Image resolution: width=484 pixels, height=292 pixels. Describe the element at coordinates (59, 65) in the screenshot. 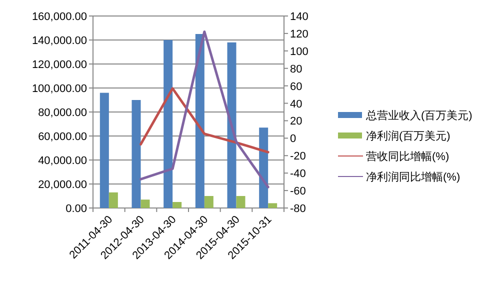

I see `y-tick-label: 120,000.00` at that location.